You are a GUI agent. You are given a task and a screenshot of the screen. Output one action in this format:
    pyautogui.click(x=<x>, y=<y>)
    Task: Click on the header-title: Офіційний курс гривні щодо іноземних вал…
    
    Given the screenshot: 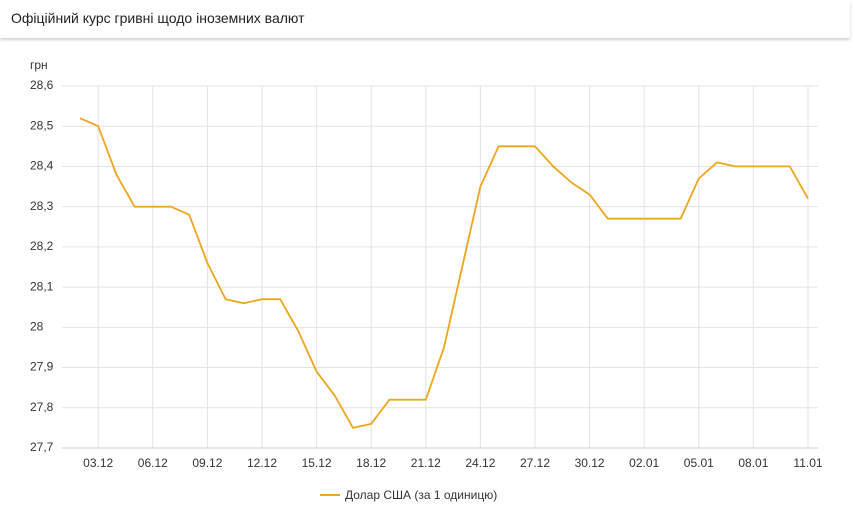 What is the action you would take?
    pyautogui.click(x=158, y=18)
    